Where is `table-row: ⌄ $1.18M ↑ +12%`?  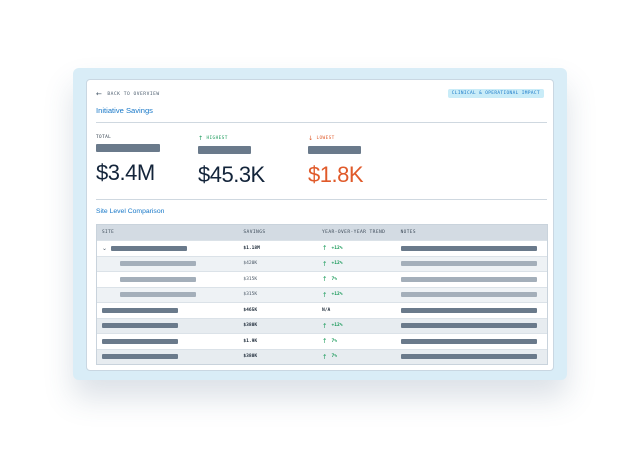 table-row: ⌄ $1.18M ↑ +12% is located at coordinates (322, 248).